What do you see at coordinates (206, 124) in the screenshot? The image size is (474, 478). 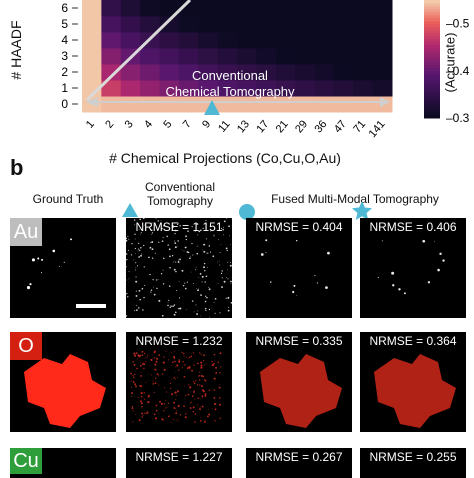 I see `x-tick-label: 9` at bounding box center [206, 124].